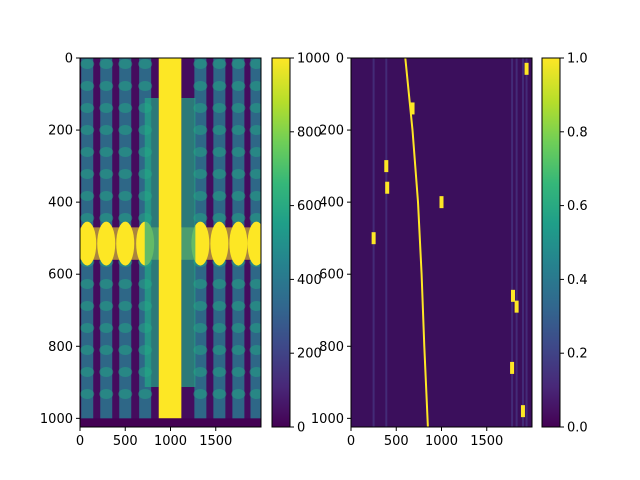 The width and height of the screenshot is (640, 480). Describe the element at coordinates (331, 275) in the screenshot. I see `y-tick-label: 600` at that location.